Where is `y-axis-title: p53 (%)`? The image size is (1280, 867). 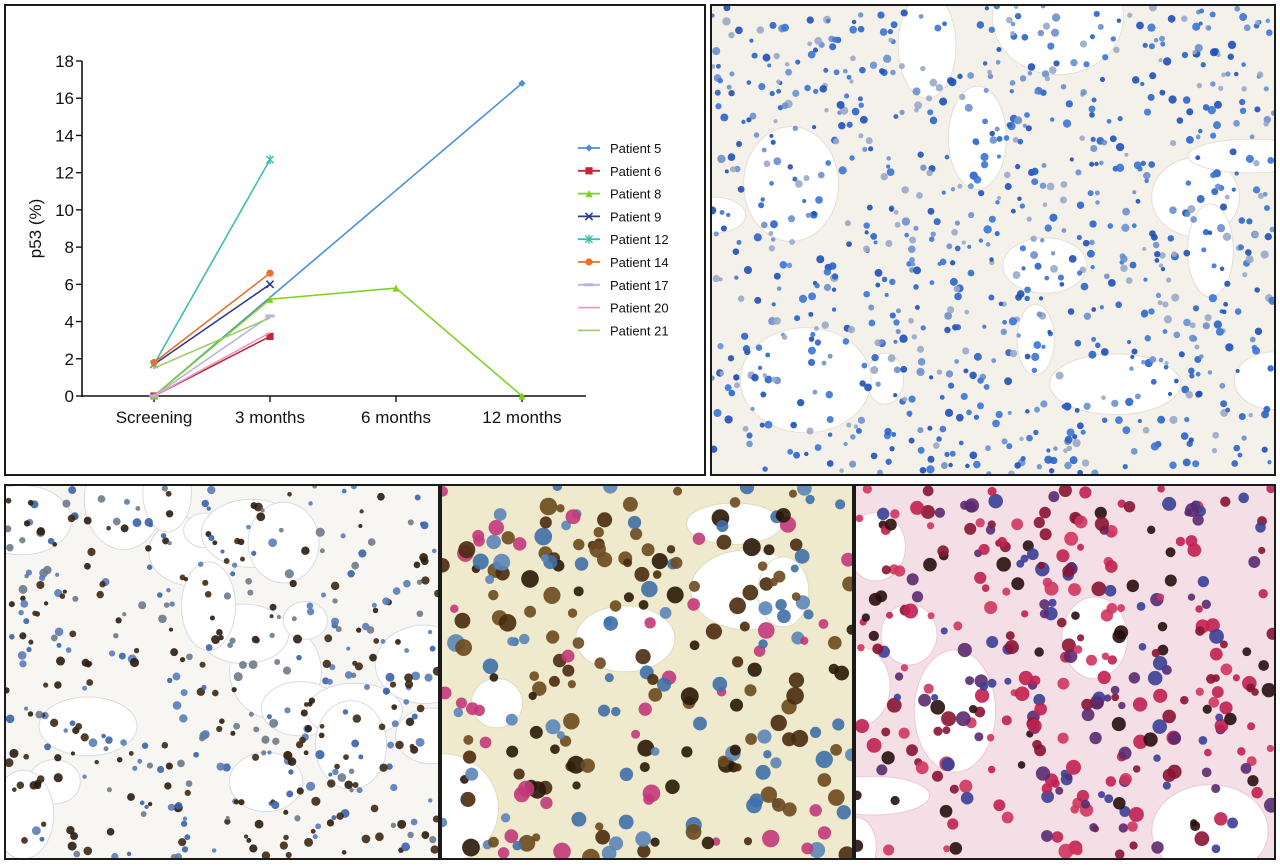 y-axis-title: p53 (%) is located at coordinates (35, 229).